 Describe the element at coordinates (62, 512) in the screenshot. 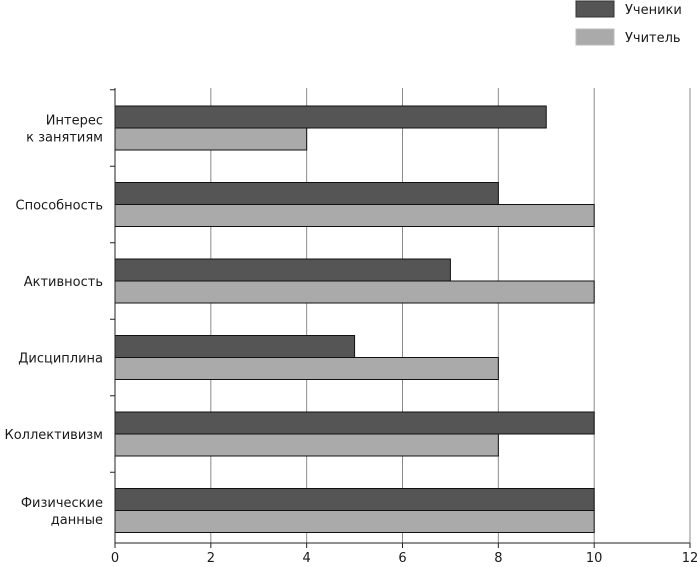

I see `category-label-5: Физические данные` at that location.